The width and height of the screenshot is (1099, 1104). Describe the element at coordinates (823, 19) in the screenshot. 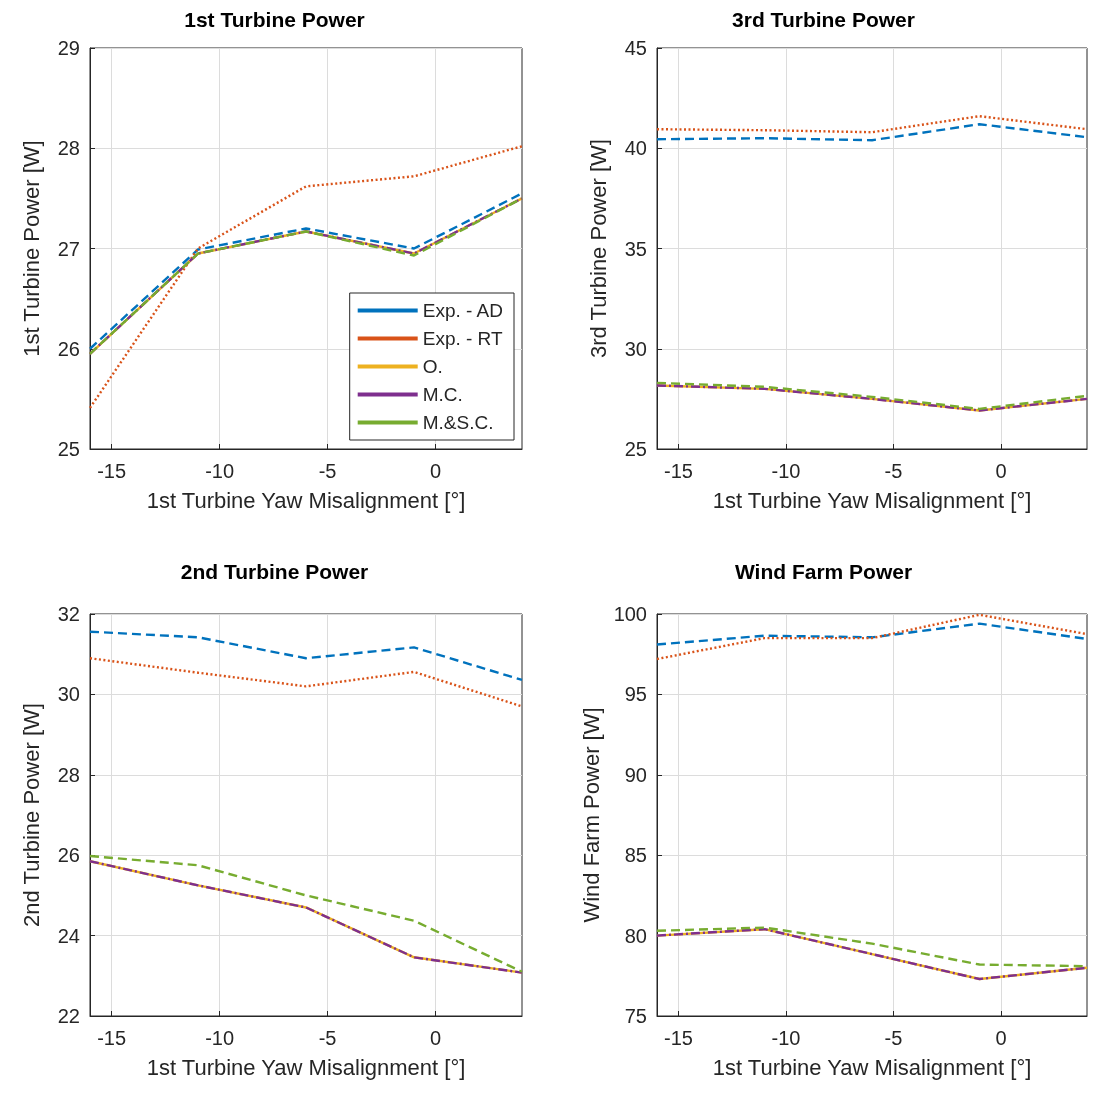

I see `chart-title: 3rd Turbine Power` at that location.